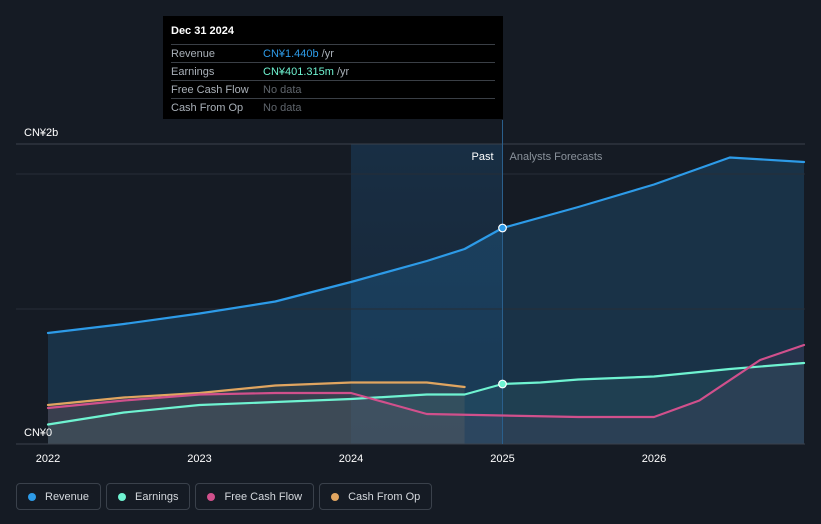 The width and height of the screenshot is (821, 524). Describe the element at coordinates (502, 384) in the screenshot. I see `earnings-marker` at that location.